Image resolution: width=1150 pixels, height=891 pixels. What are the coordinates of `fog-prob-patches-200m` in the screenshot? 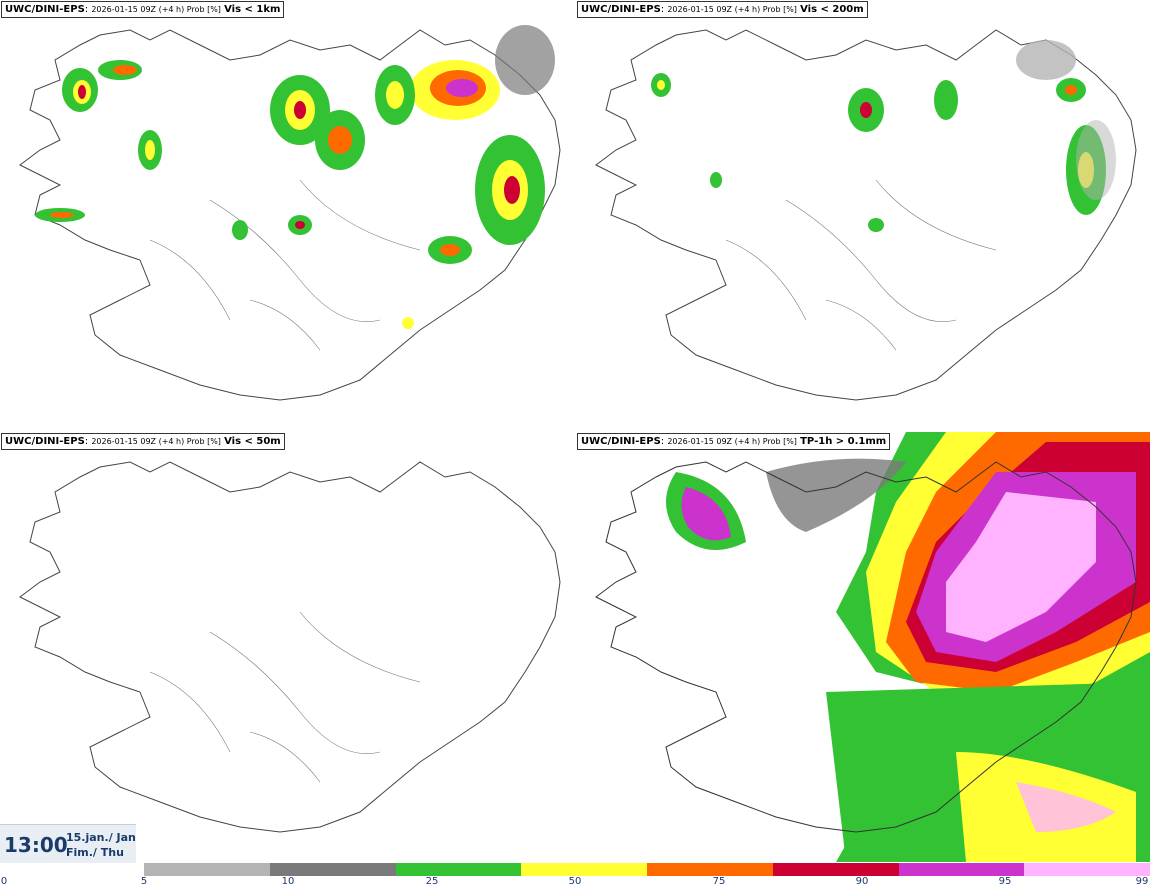 It's located at (883, 136).